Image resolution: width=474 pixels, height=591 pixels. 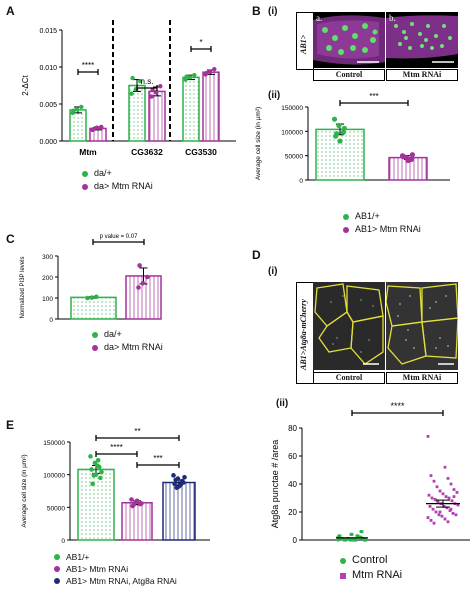 I want to click on legend-e-rnai: AB1> Mtm RNAi, so click(x=97, y=569).